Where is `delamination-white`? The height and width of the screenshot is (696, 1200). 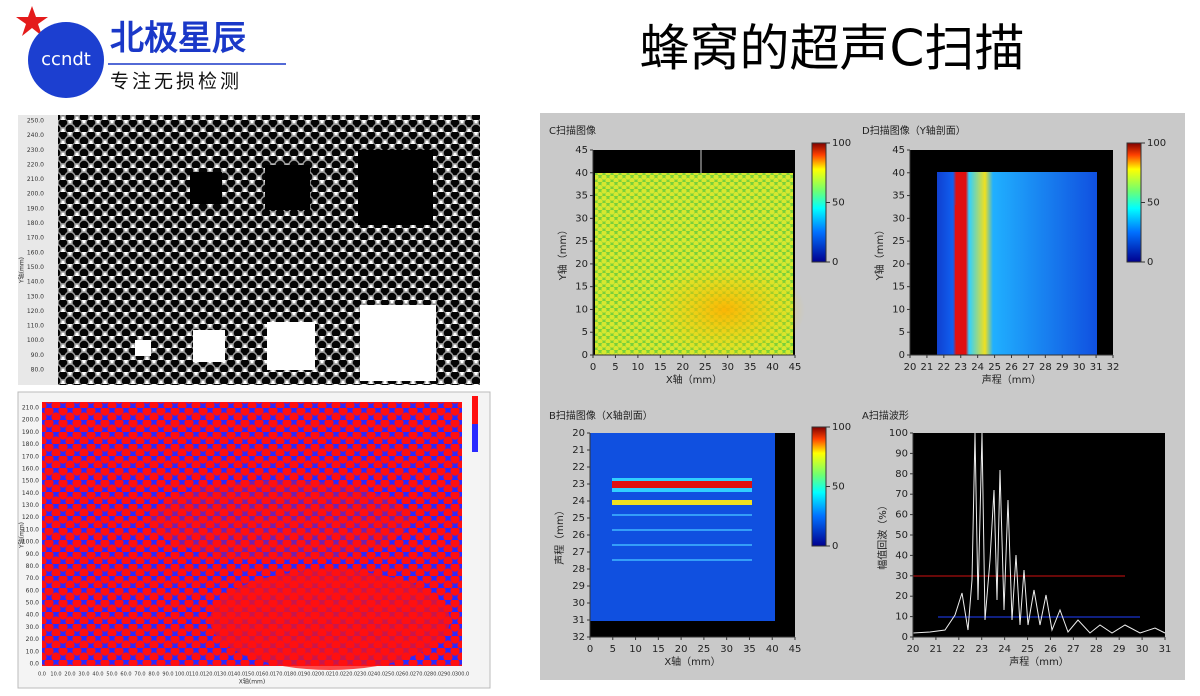
delamination-white is located at coordinates (285, 343).